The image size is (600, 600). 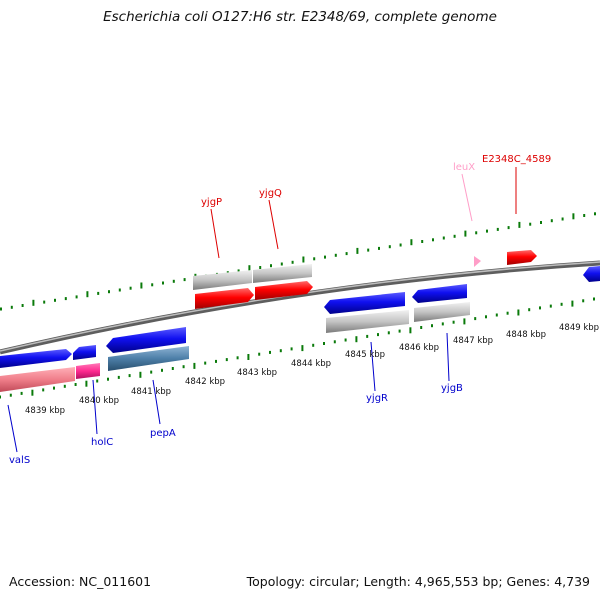 What do you see at coordinates (579, 328) in the screenshot?
I see `scale-label: 4849 kbp` at bounding box center [579, 328].